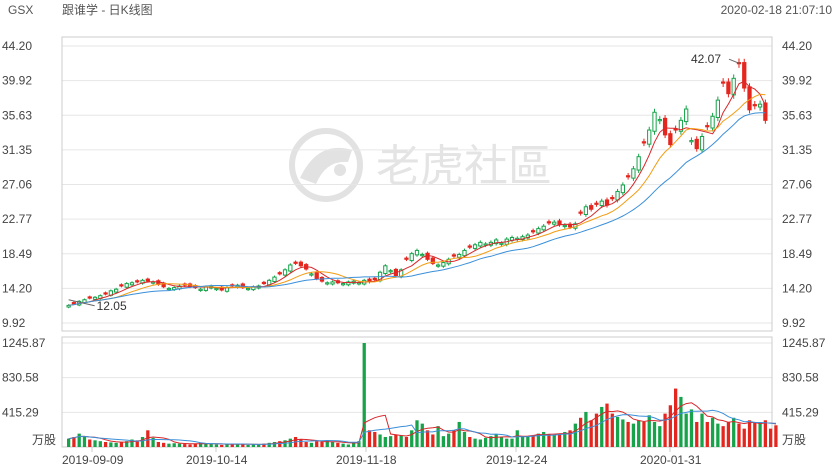 Image resolution: width=840 pixels, height=470 pixels. I want to click on price-tick-label: 14.20, so click(17, 288).